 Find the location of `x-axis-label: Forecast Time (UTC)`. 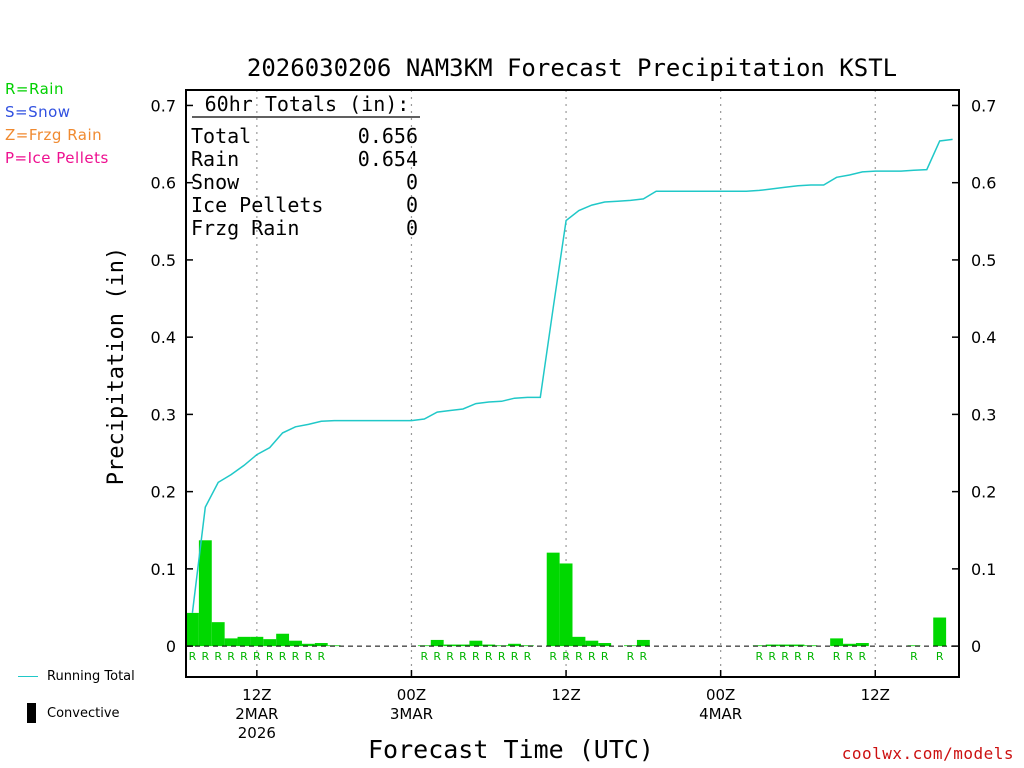

x-axis-label: Forecast Time (UTC) is located at coordinates (511, 749).